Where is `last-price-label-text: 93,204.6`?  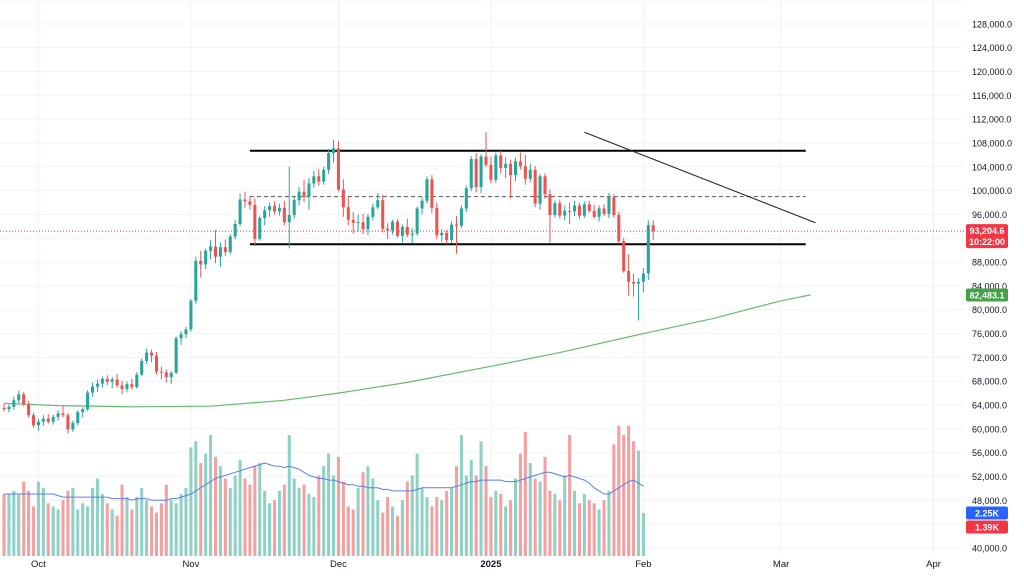
last-price-label-text: 93,204.6 is located at coordinates (986, 231).